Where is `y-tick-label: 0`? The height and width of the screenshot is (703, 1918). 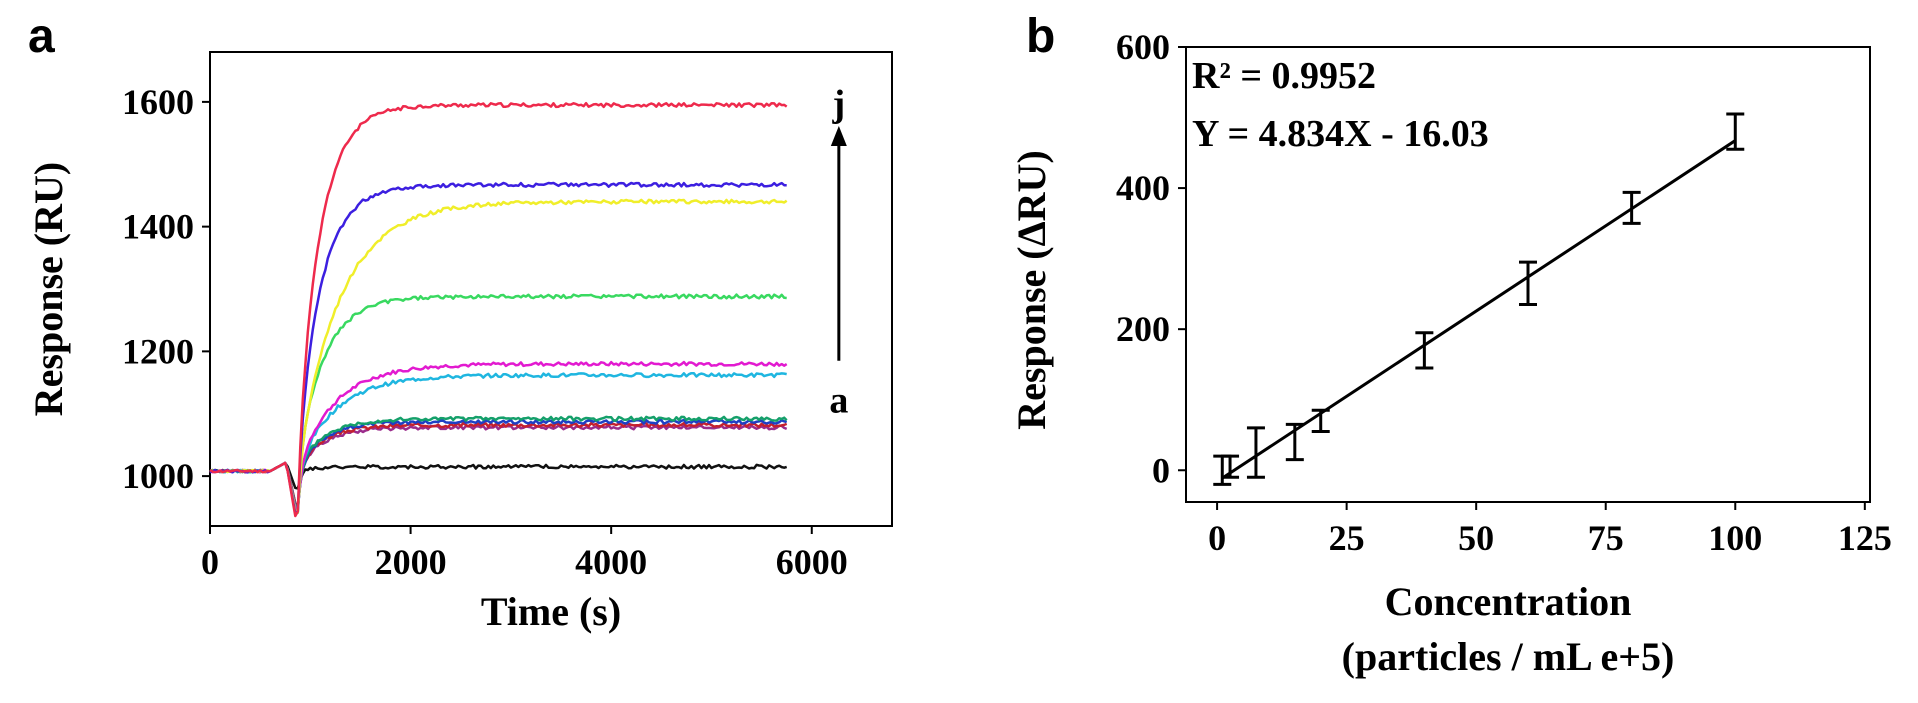
y-tick-label: 0 is located at coordinates (1161, 470).